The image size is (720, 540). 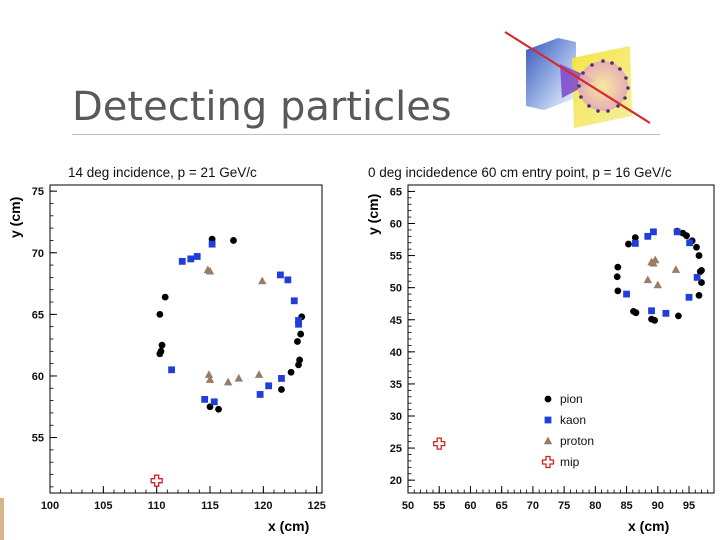 What do you see at coordinates (567, 430) in the screenshot?
I see `chart2-legend: pion kaon proton mip` at bounding box center [567, 430].